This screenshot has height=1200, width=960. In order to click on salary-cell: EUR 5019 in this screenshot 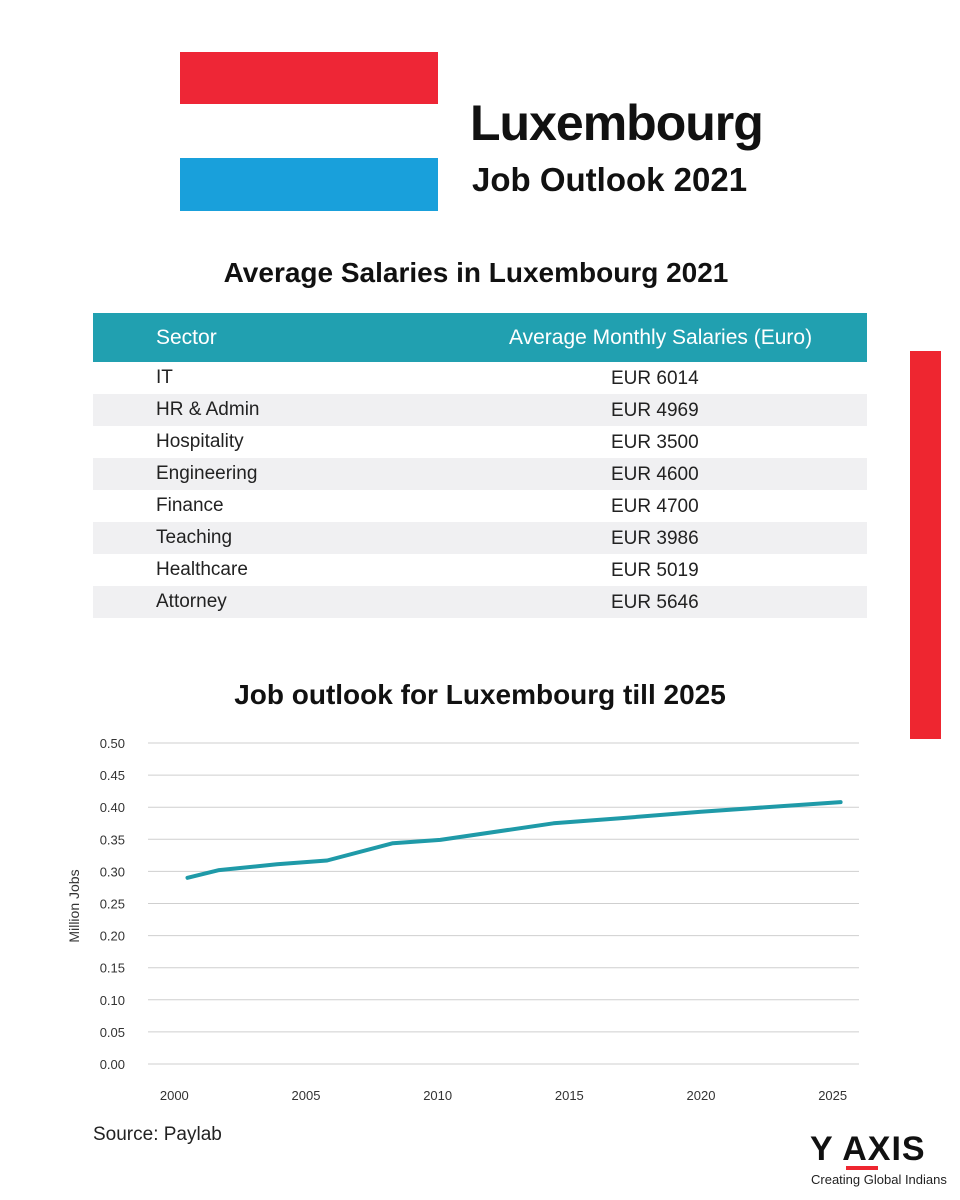, I will do `click(655, 570)`.